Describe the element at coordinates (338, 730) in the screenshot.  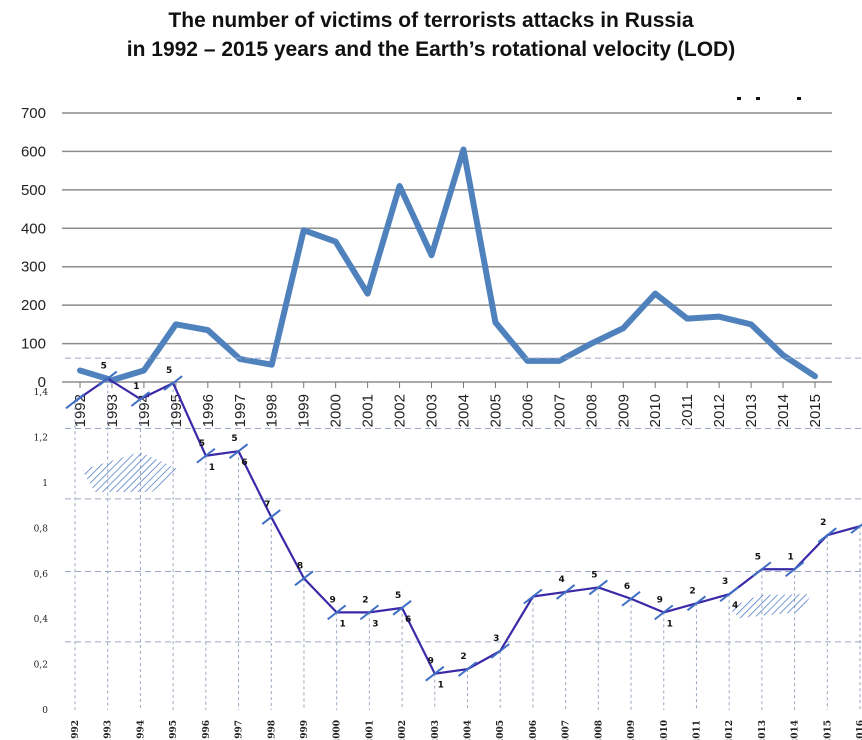
I see `x-tick-label: 2000` at that location.